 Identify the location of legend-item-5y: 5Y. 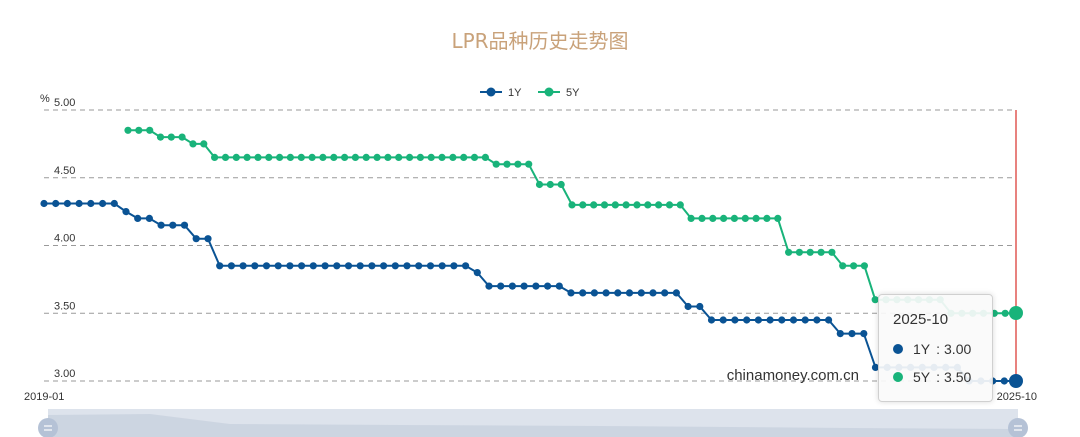
(559, 93).